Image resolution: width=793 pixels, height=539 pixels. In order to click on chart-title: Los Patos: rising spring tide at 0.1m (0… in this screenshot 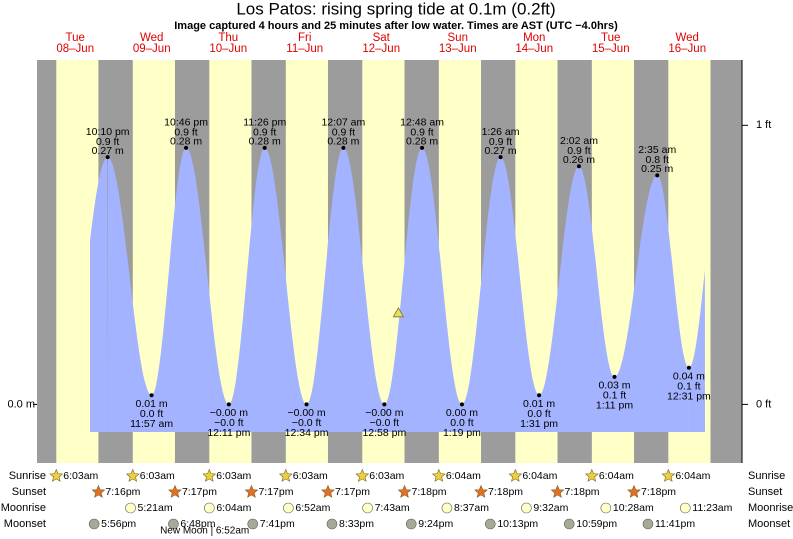, I will do `click(395, 9)`.